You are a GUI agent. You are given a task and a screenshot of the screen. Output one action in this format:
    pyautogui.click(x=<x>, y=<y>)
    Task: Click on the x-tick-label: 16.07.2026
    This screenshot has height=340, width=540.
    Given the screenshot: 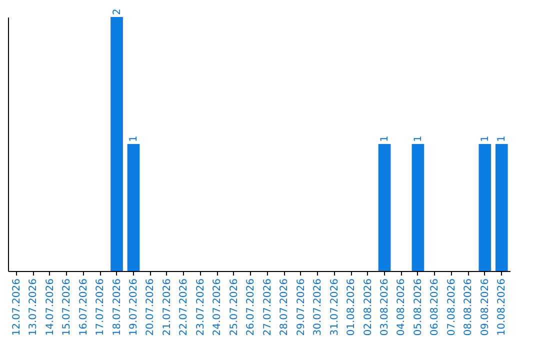 What is the action you would take?
    pyautogui.click(x=84, y=307)
    